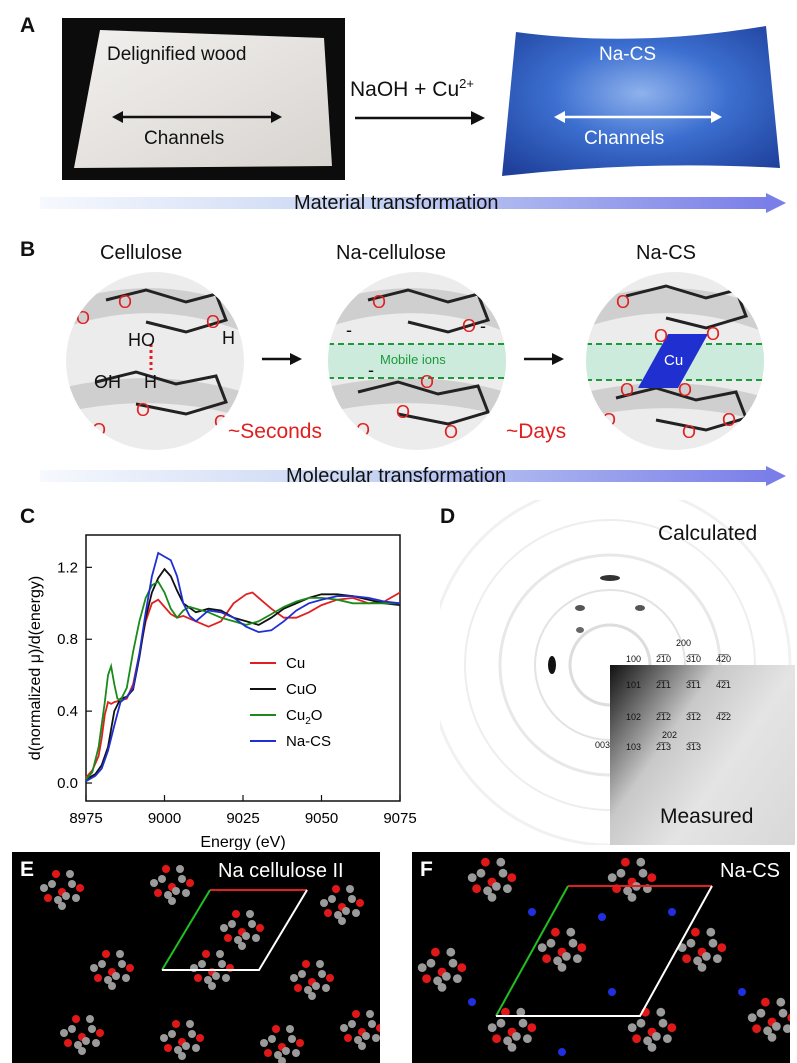  Describe the element at coordinates (150, 382) in the screenshot. I see `cellulose-atom-h: H` at that location.